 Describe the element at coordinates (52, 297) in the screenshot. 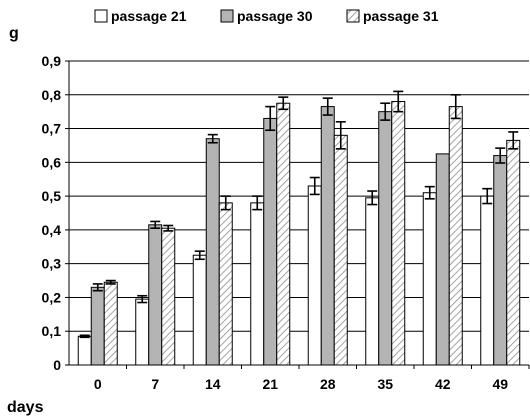

I see `y-tick-label: 0,2` at that location.